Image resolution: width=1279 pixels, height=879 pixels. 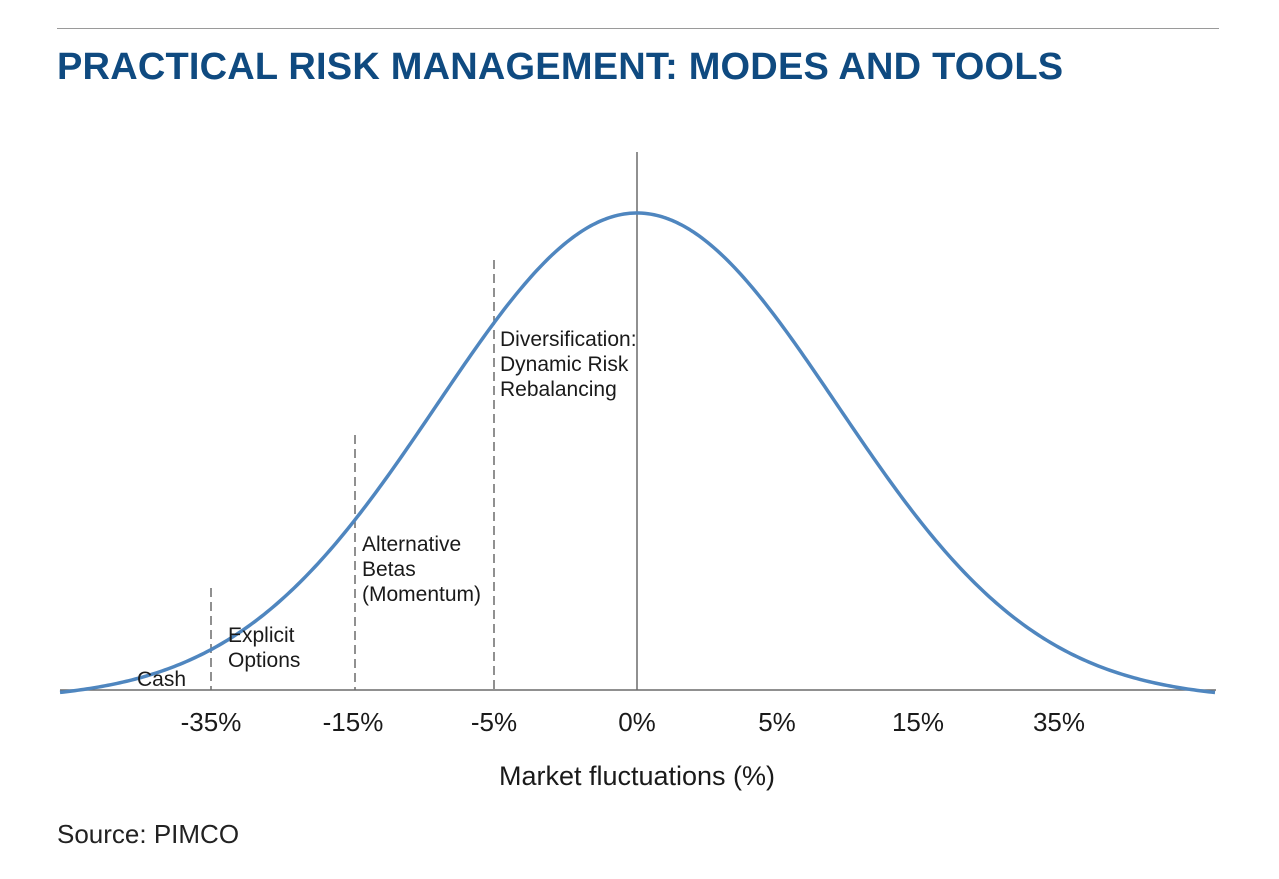 What do you see at coordinates (918, 722) in the screenshot?
I see `x-tick-label: 15%` at bounding box center [918, 722].